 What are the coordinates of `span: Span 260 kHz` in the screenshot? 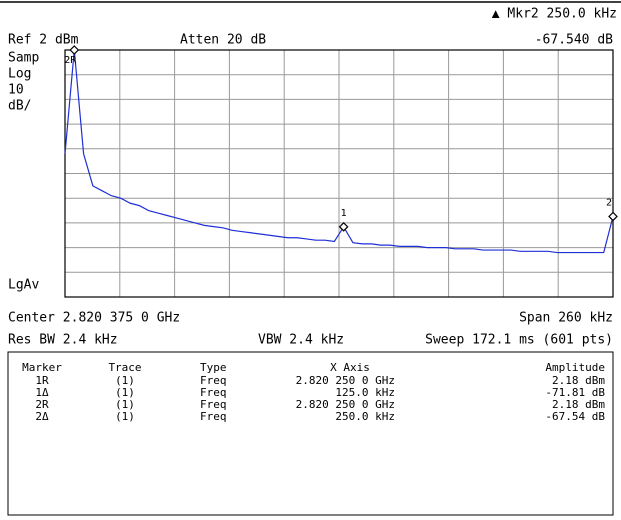 It's located at (566, 318).